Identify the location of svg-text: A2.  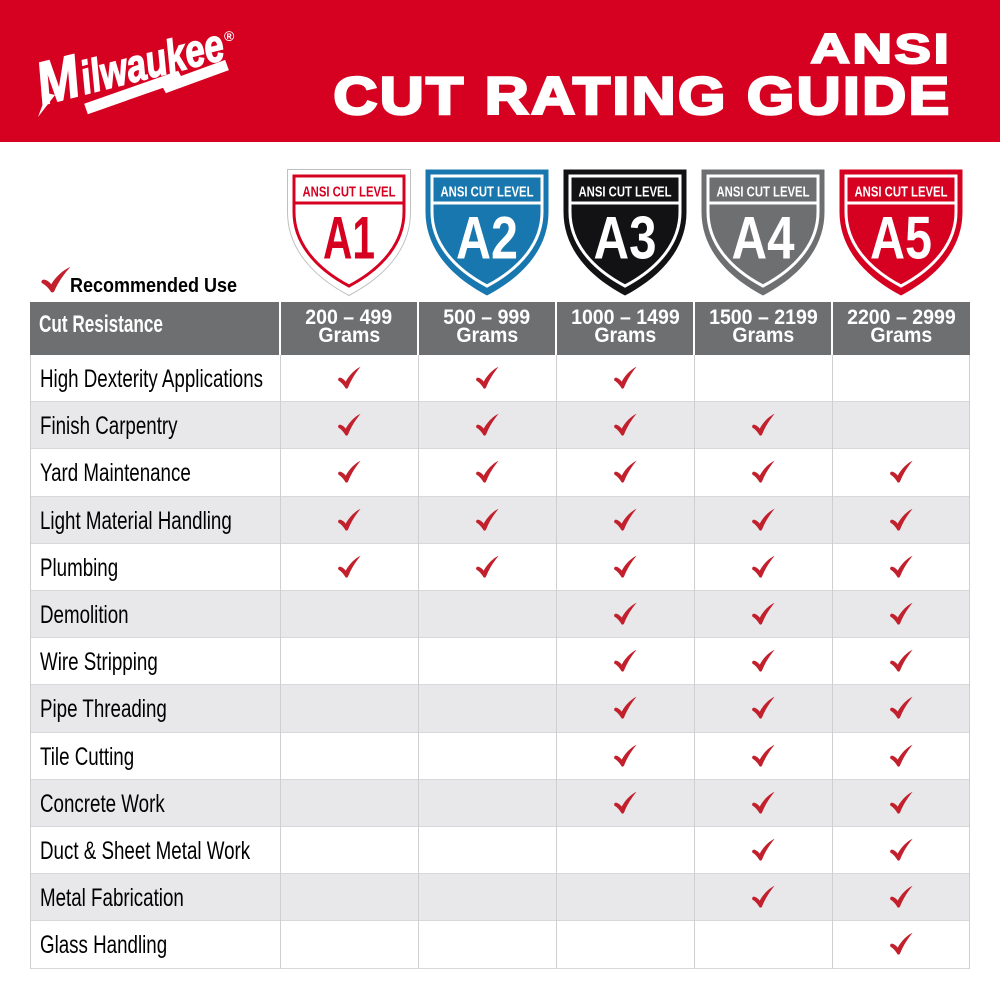
(487, 238).